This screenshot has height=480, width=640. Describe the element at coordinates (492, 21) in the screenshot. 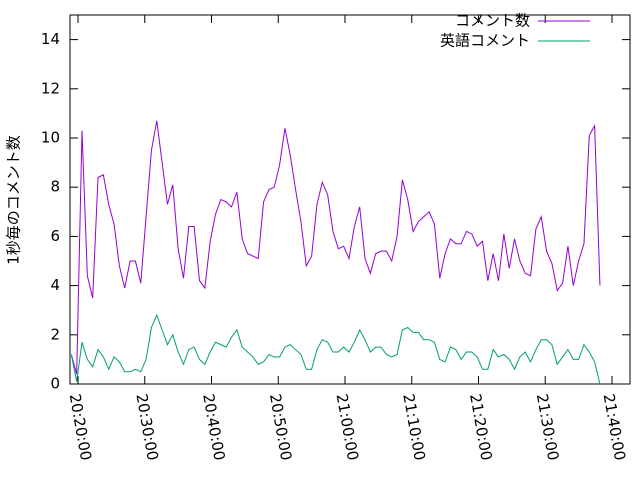

I see `legend-label: コメント数` at that location.